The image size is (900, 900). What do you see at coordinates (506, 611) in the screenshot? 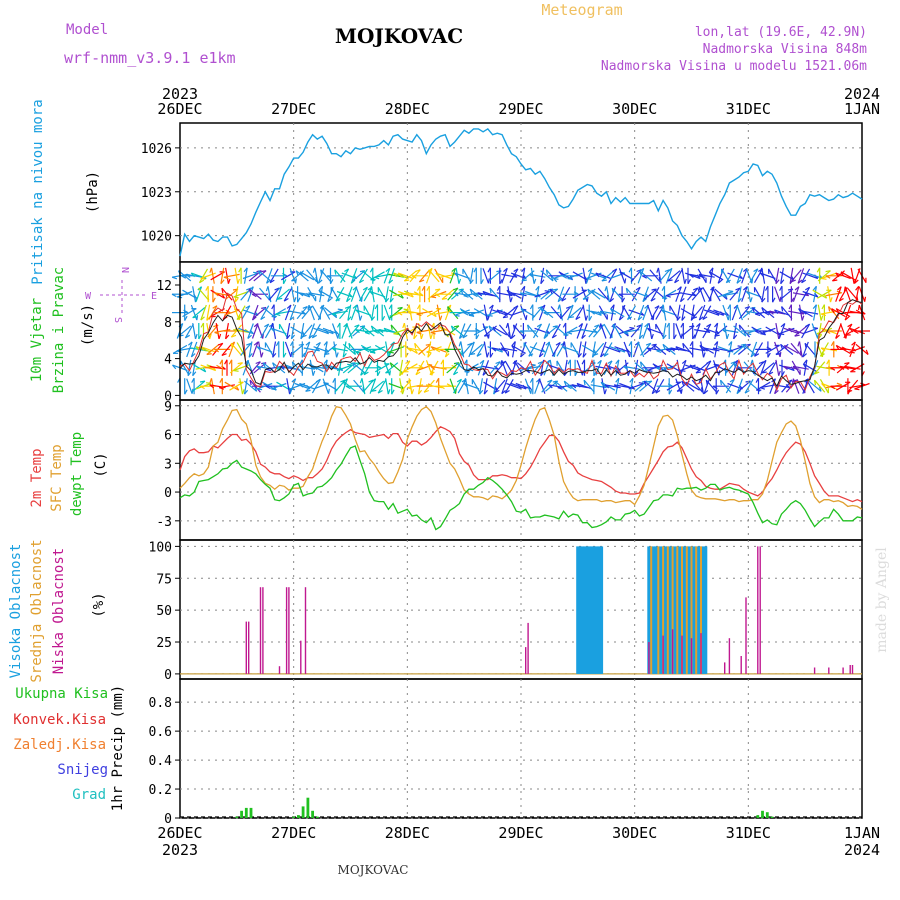
I see `panel-clouds: 0 25 50 75 100` at bounding box center [506, 611].